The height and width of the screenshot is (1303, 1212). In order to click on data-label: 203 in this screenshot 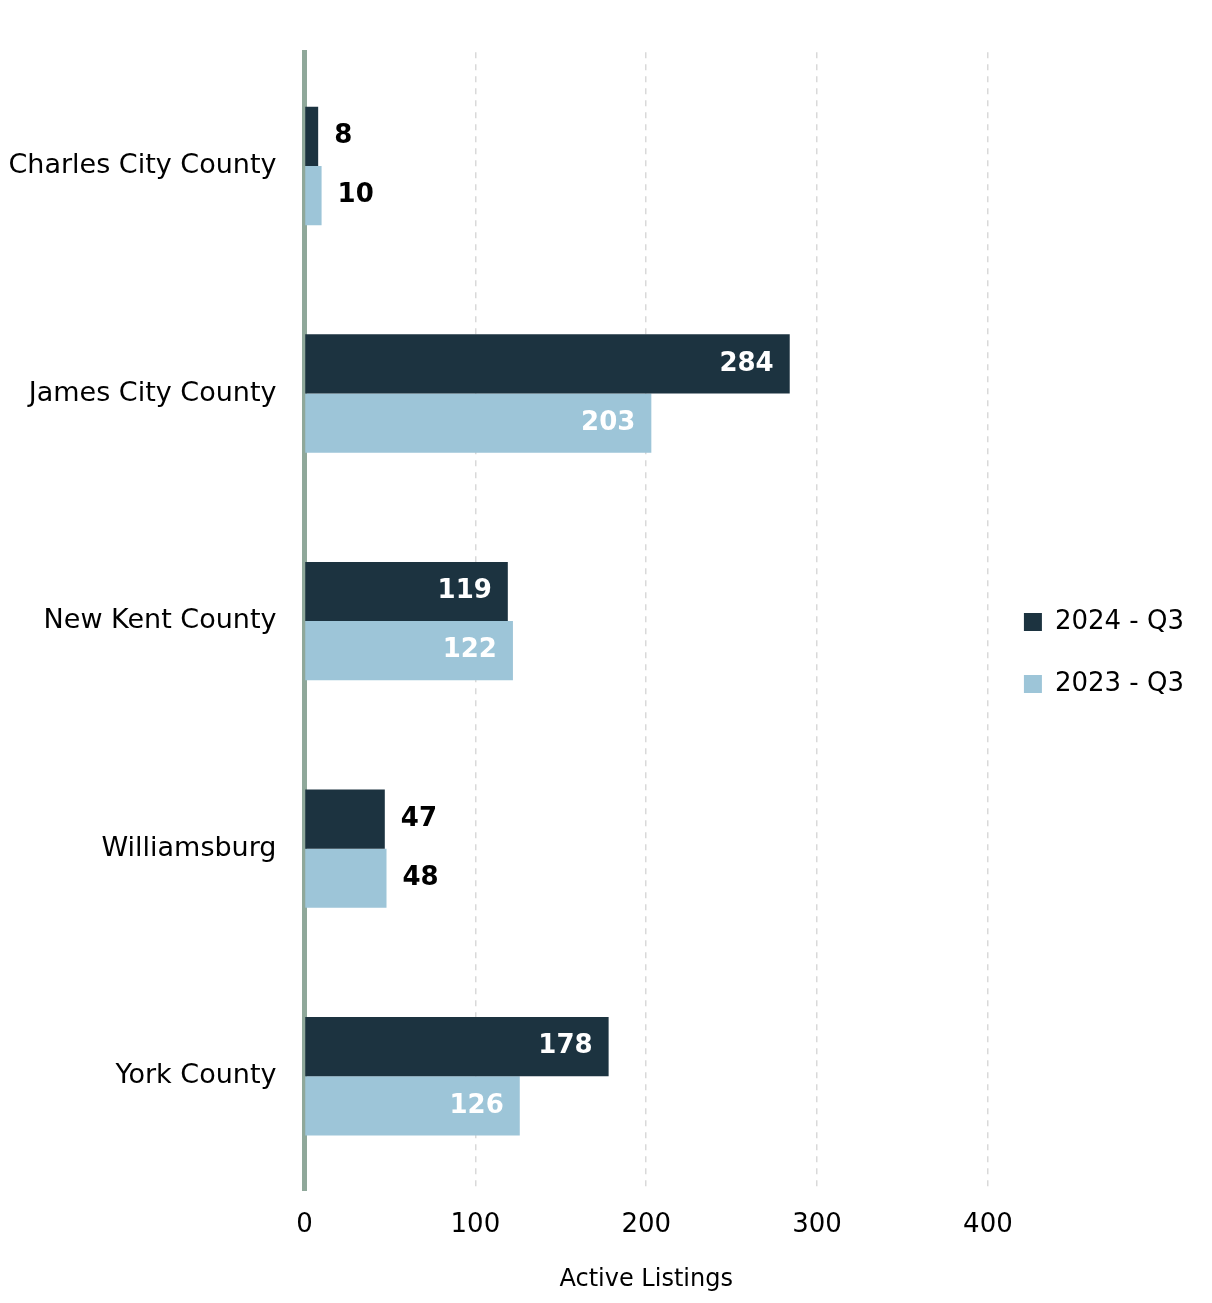, I will do `click(608, 420)`.